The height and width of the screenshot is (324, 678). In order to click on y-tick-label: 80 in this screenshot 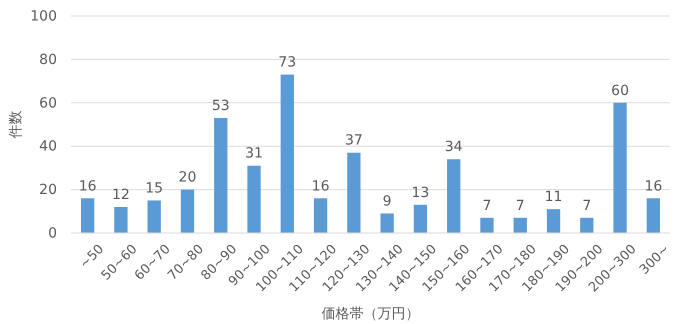, I will do `click(48, 60)`.